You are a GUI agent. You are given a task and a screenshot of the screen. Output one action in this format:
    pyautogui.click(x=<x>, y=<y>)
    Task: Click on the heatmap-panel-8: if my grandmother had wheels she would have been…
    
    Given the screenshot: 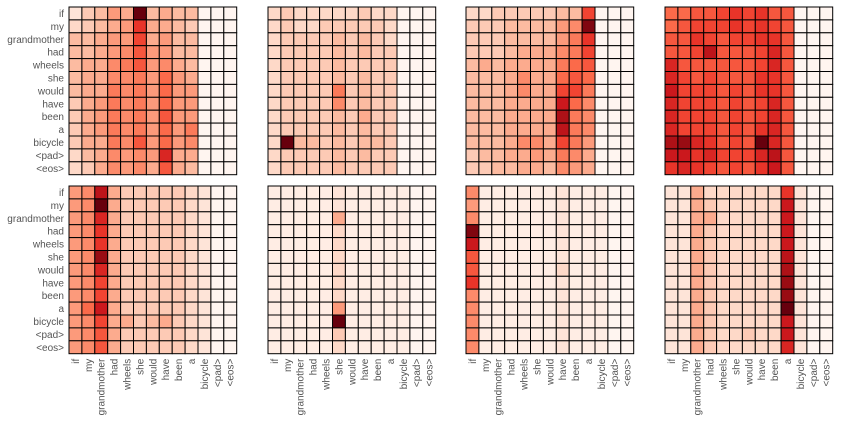 What is the action you would take?
    pyautogui.click(x=749, y=300)
    